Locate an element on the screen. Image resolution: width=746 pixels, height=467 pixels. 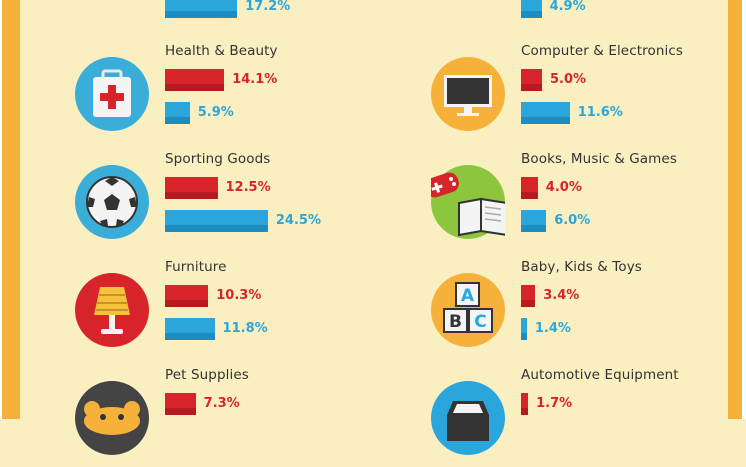
category-label: Furniture is located at coordinates (196, 267).